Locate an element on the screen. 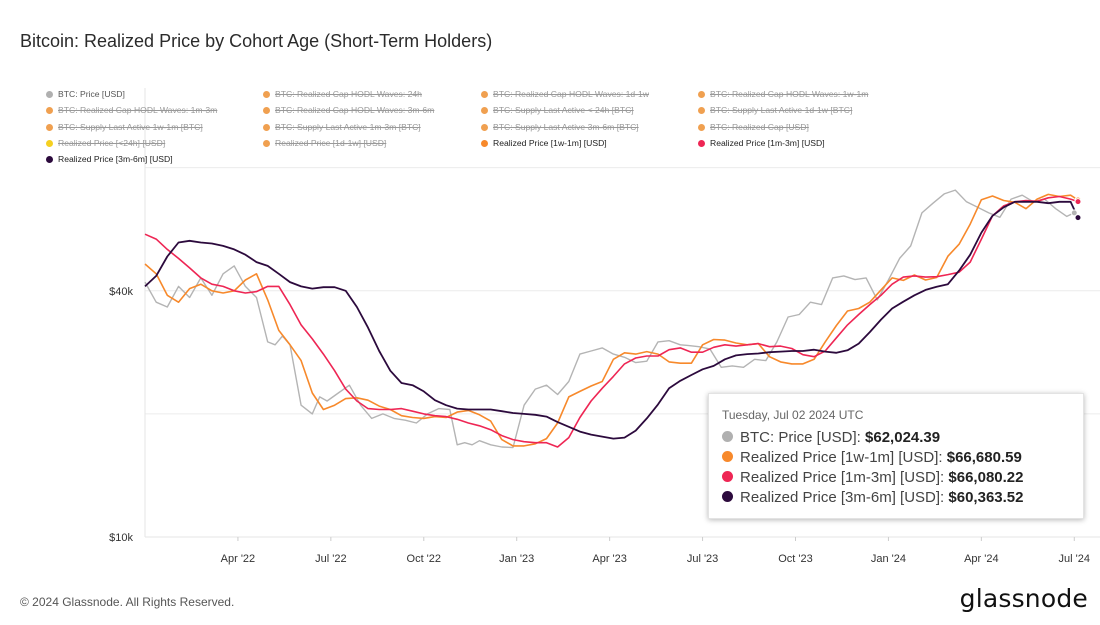  legend-item: BTC: Supply Last Active 1m-3m [BTC] is located at coordinates (342, 127).